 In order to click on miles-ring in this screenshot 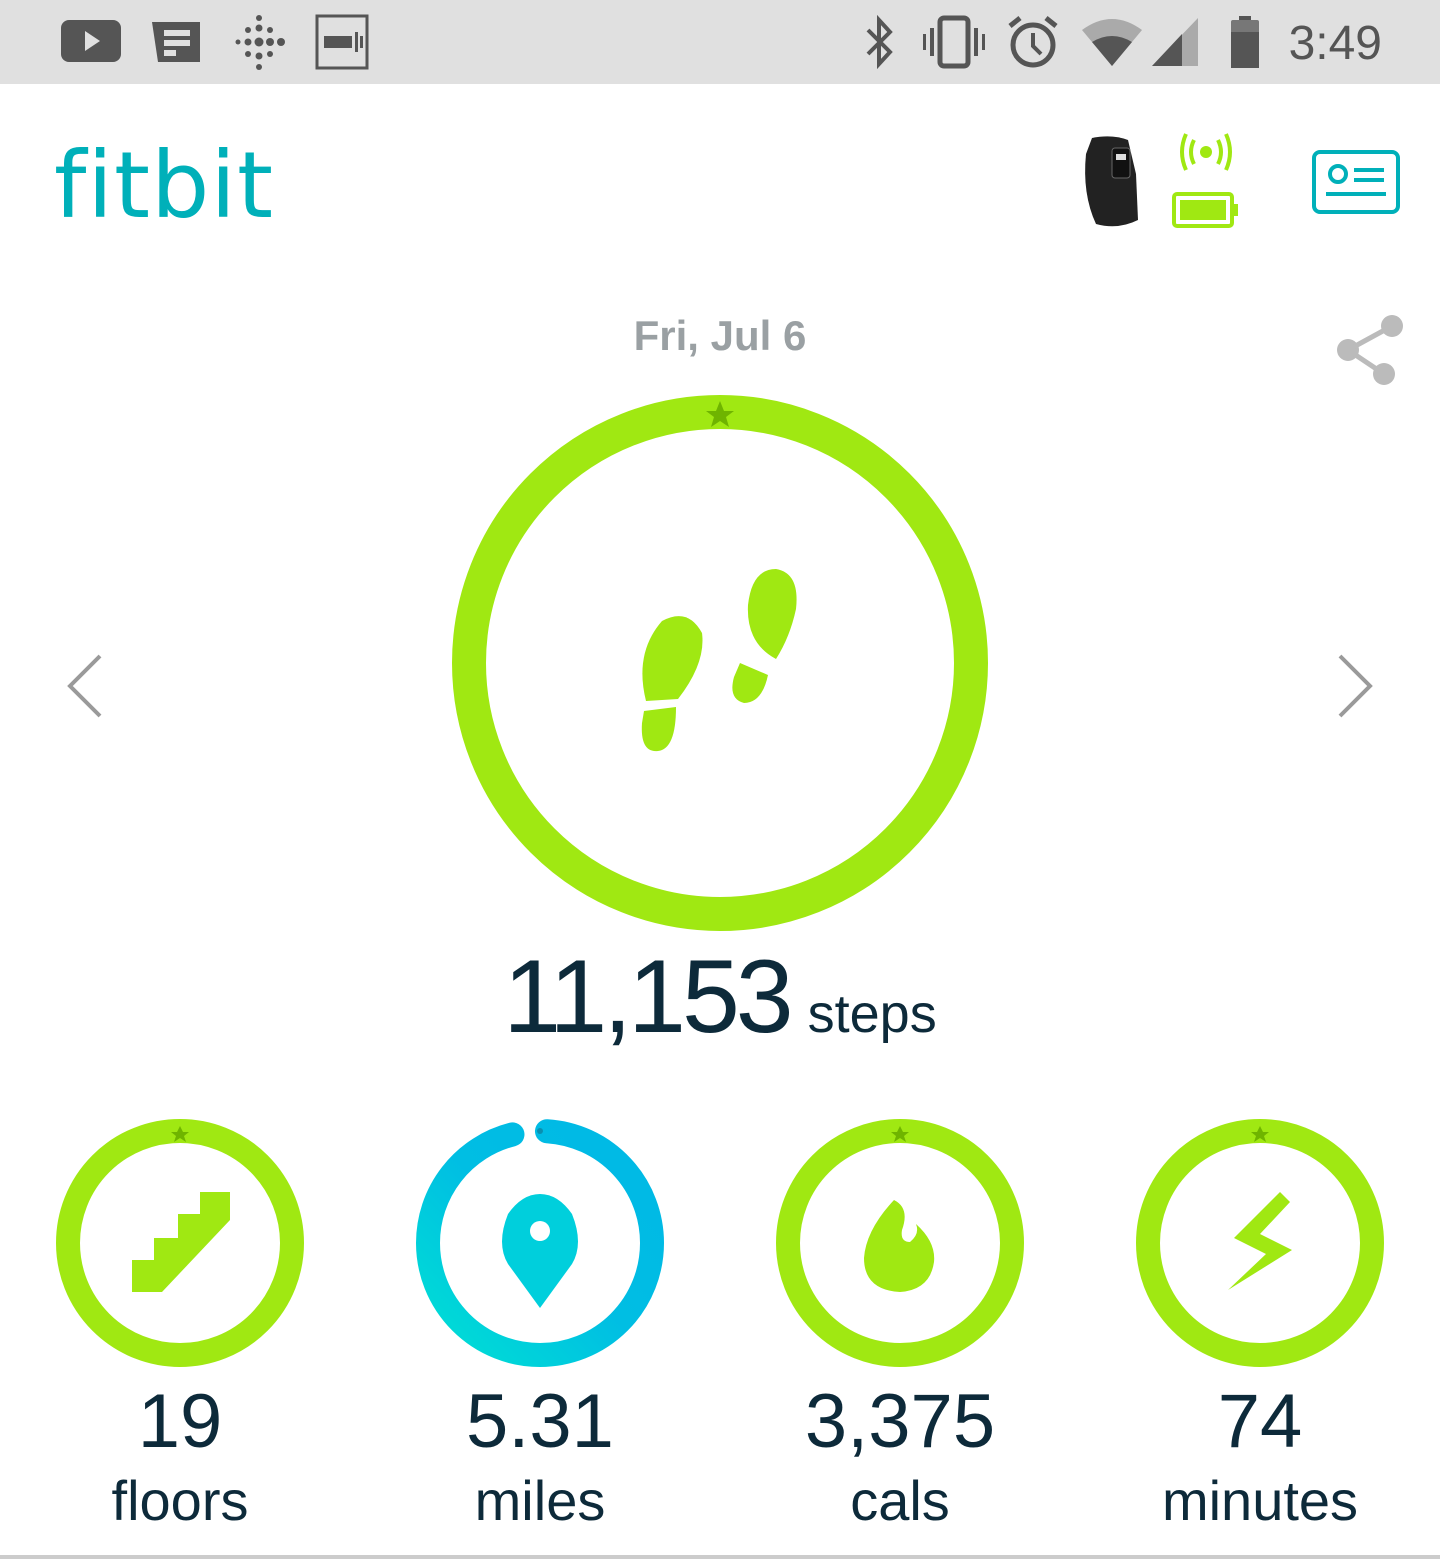, I will do `click(540, 1243)`.